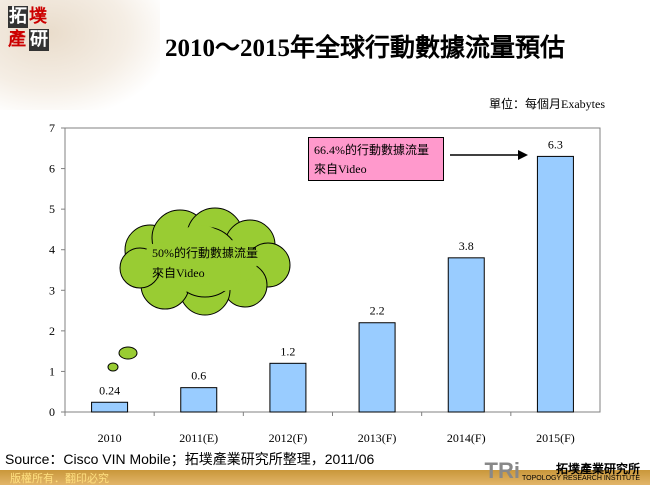 The width and height of the screenshot is (650, 486). Describe the element at coordinates (377, 438) in the screenshot. I see `x-tick-label: 2013(F)` at that location.